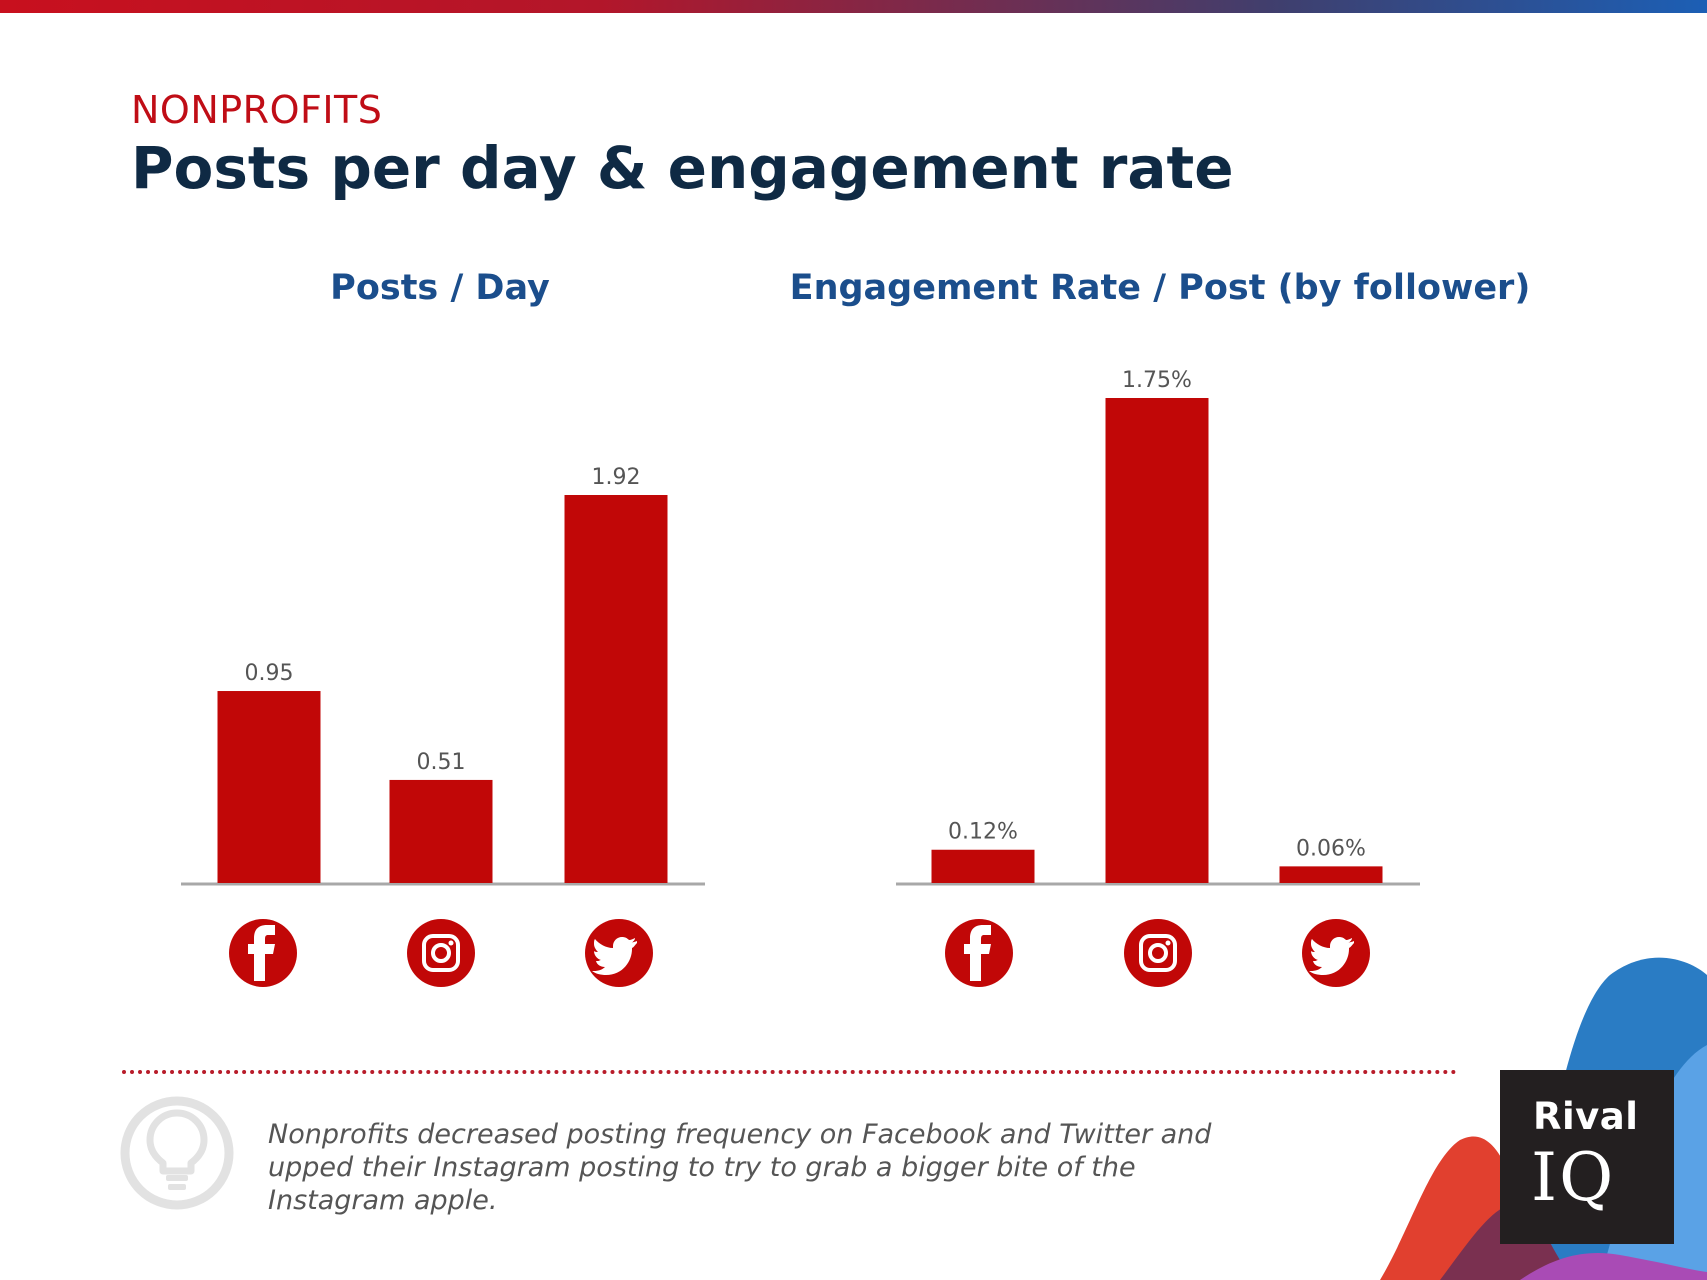 Image resolution: width=1707 pixels, height=1280 pixels. What do you see at coordinates (853, 6) in the screenshot?
I see `top-accent-bar` at bounding box center [853, 6].